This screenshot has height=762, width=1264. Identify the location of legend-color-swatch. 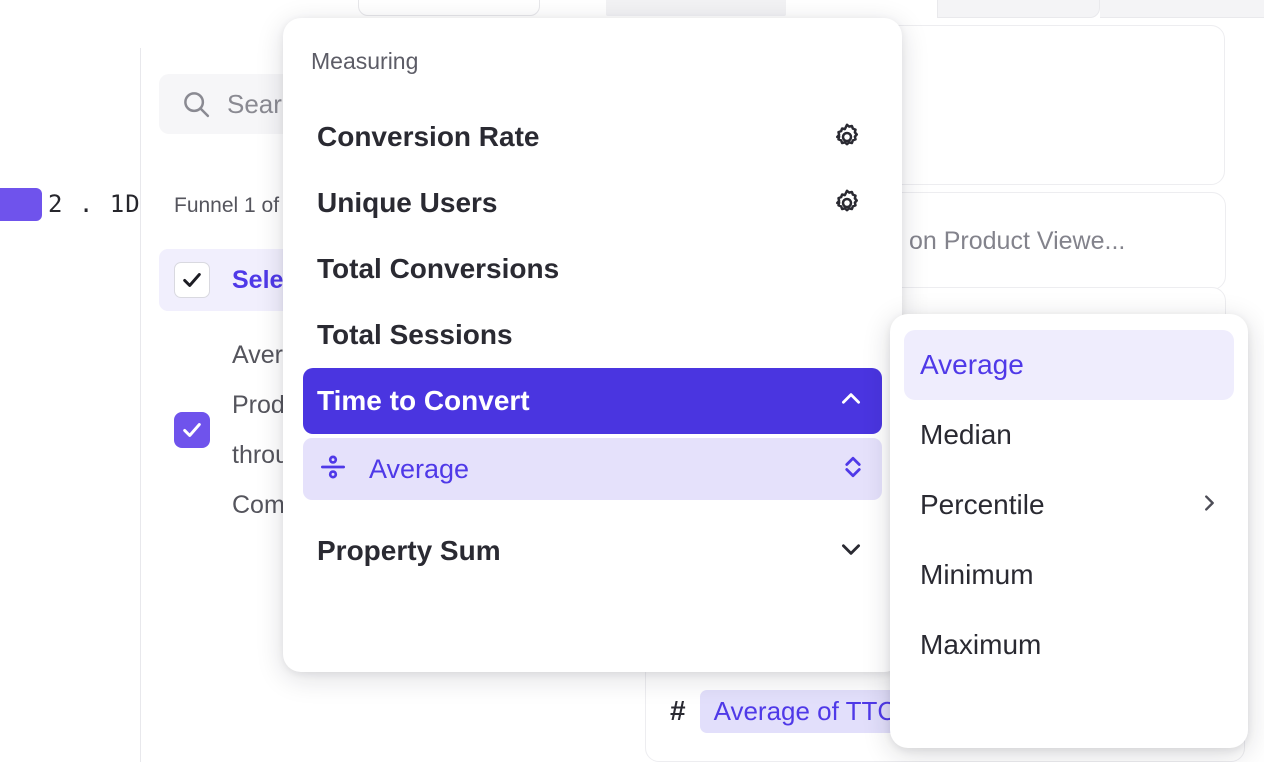
(21, 204).